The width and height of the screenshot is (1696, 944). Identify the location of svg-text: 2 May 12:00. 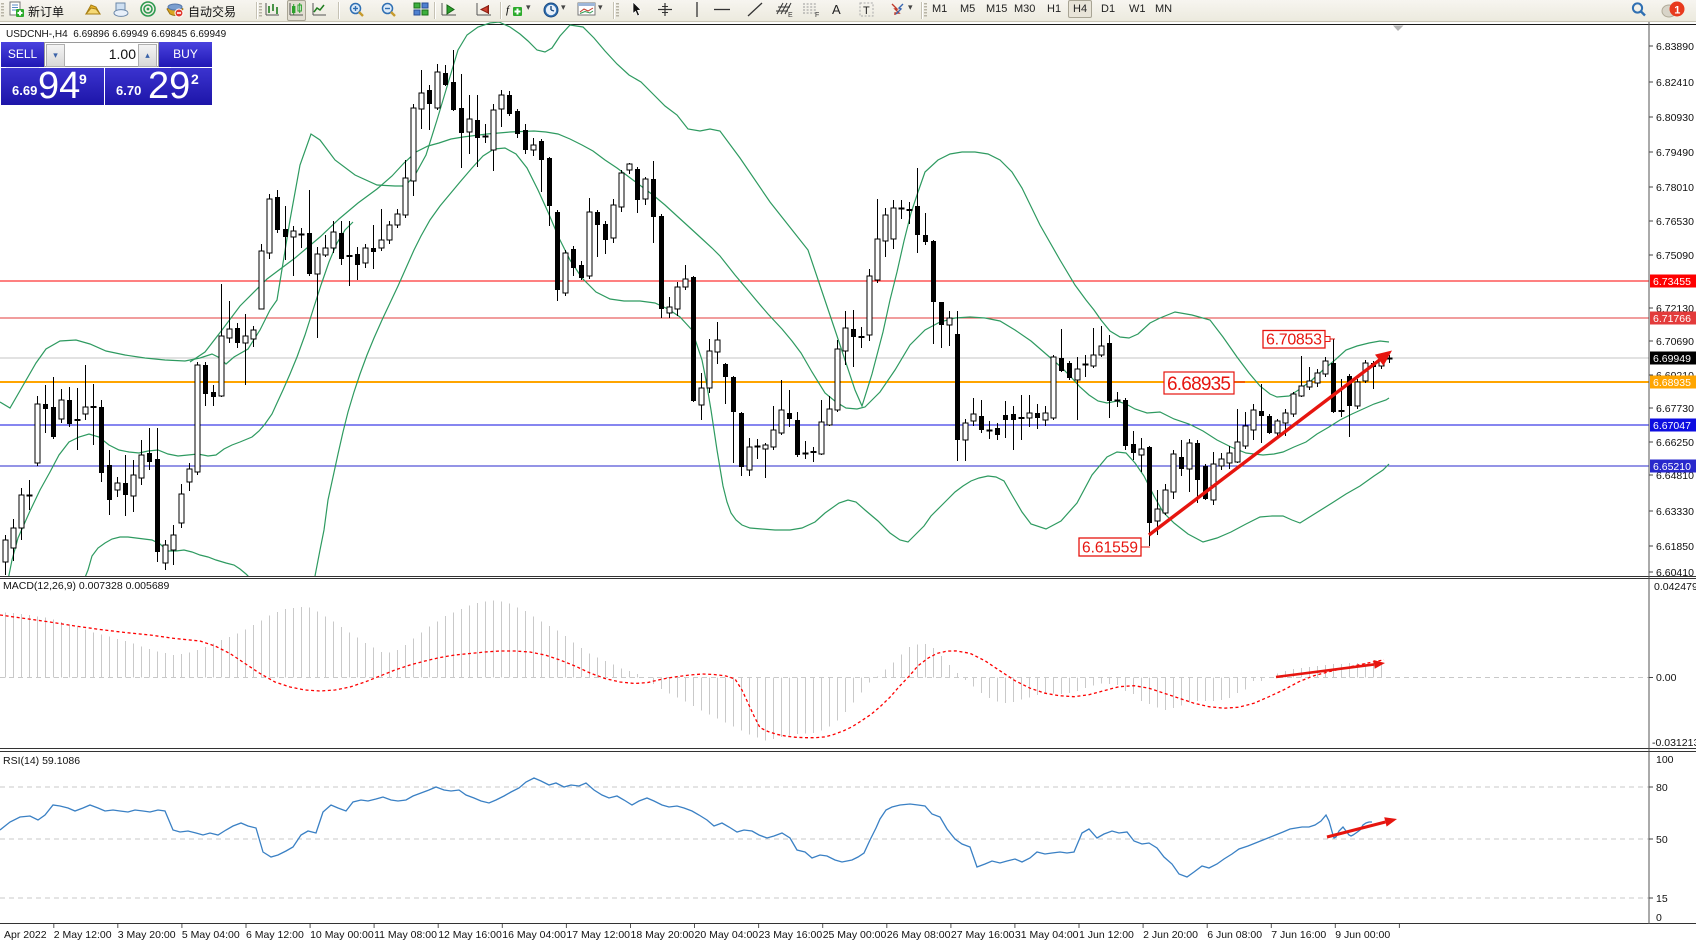
(83, 935).